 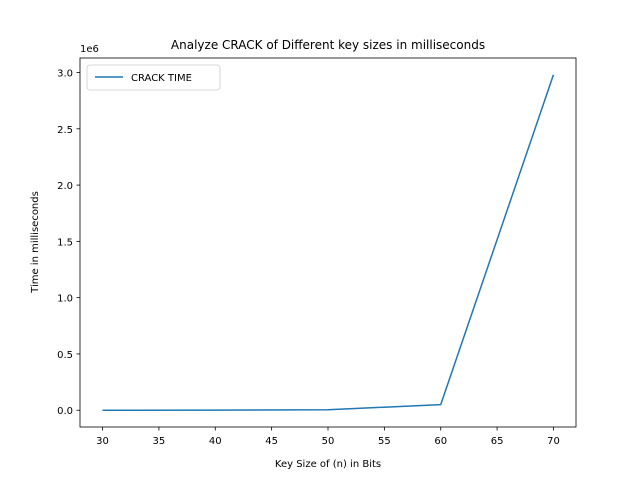 I want to click on x-tick-label: 40, so click(x=215, y=441).